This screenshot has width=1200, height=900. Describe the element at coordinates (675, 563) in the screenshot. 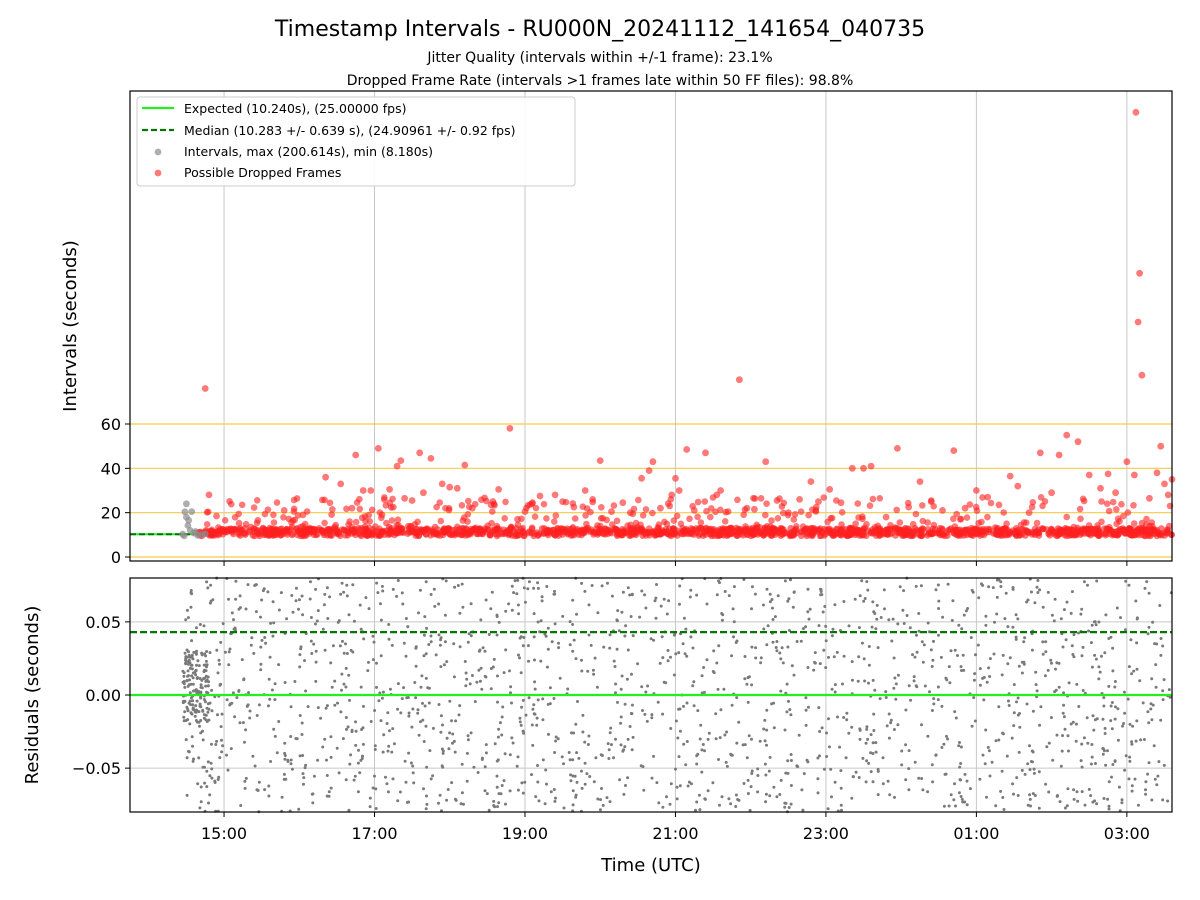

I see `top-x-ticks` at that location.